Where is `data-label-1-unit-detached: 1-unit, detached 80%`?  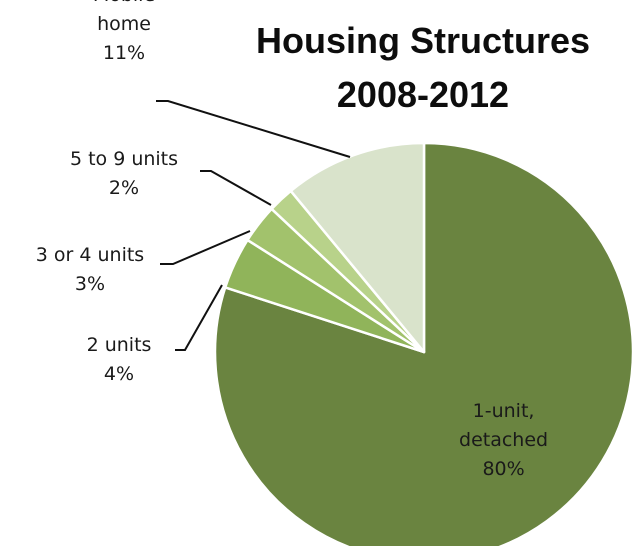
data-label-1-unit-detached: 1-unit, detached 80% is located at coordinates (503, 440).